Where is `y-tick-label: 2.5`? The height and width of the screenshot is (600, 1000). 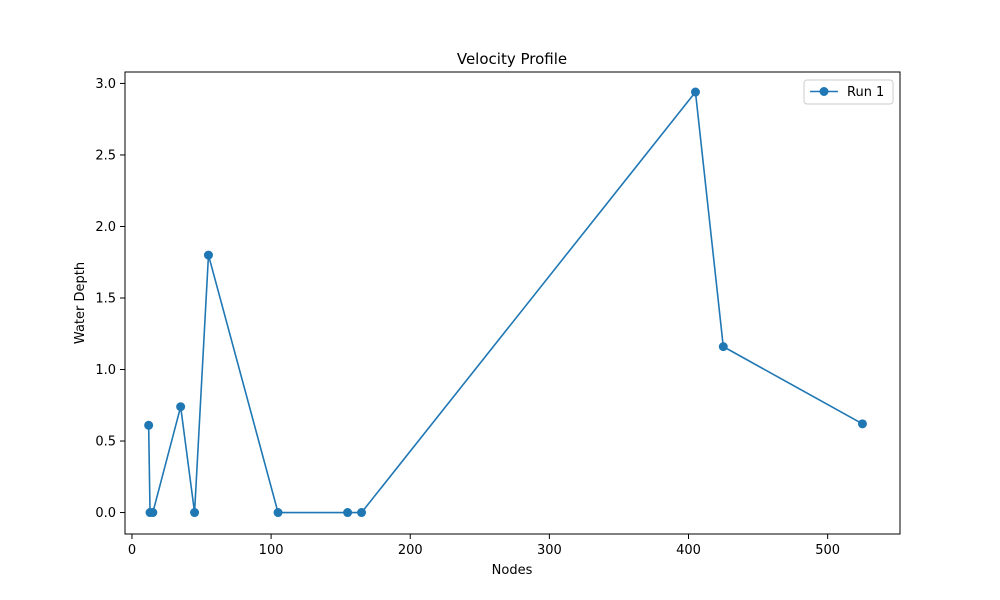 y-tick-label: 2.5 is located at coordinates (105, 155).